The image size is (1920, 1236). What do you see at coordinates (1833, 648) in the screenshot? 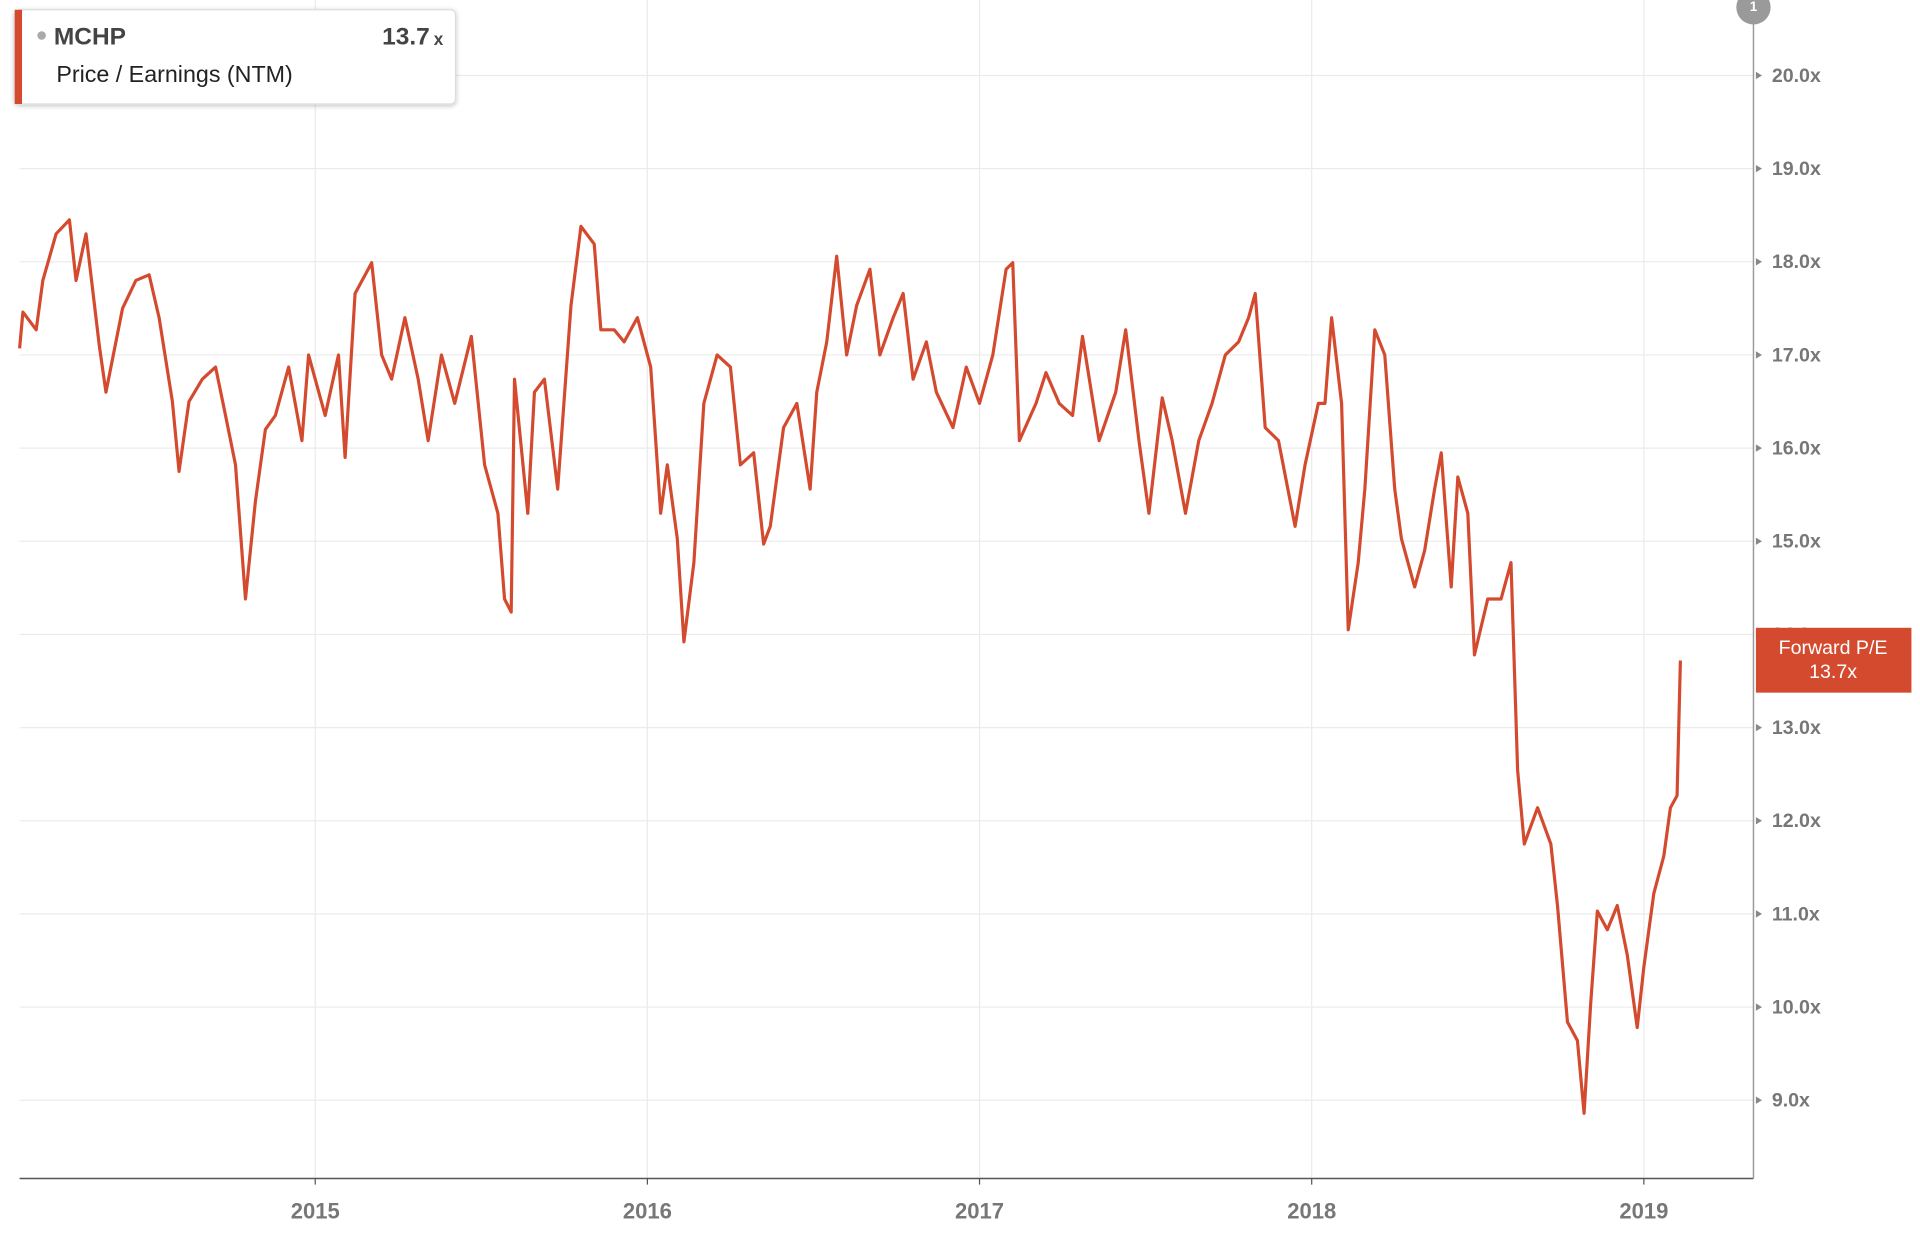
I see `flag-title: Forward P/E` at bounding box center [1833, 648].